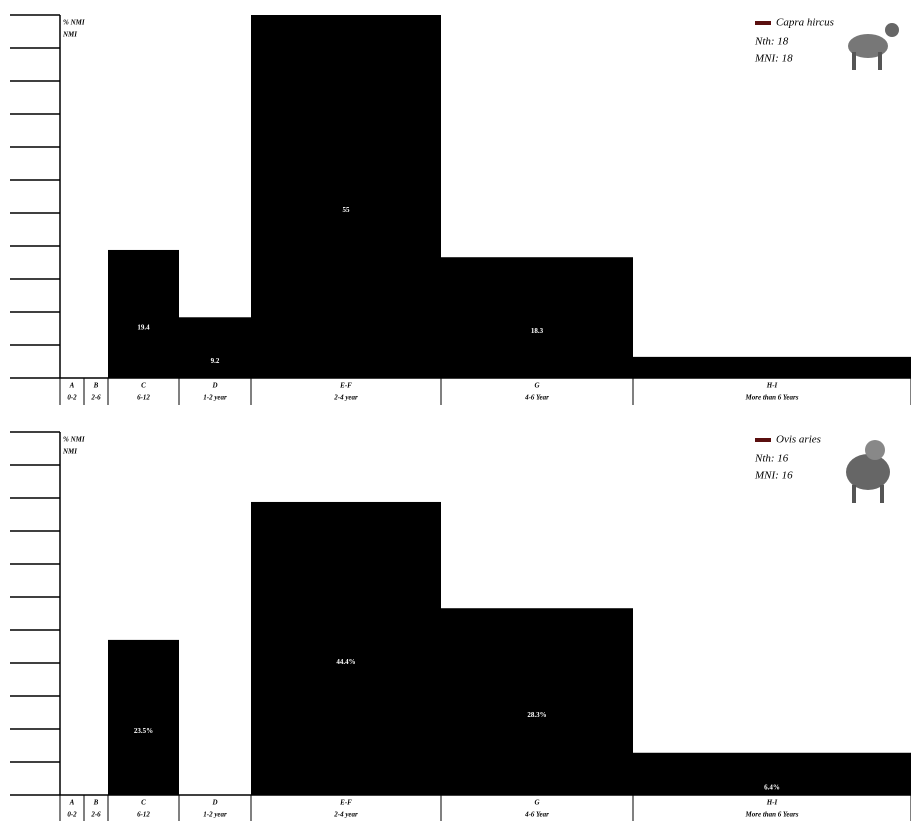 The height and width of the screenshot is (821, 911). I want to click on value-label: 55, so click(347, 210).